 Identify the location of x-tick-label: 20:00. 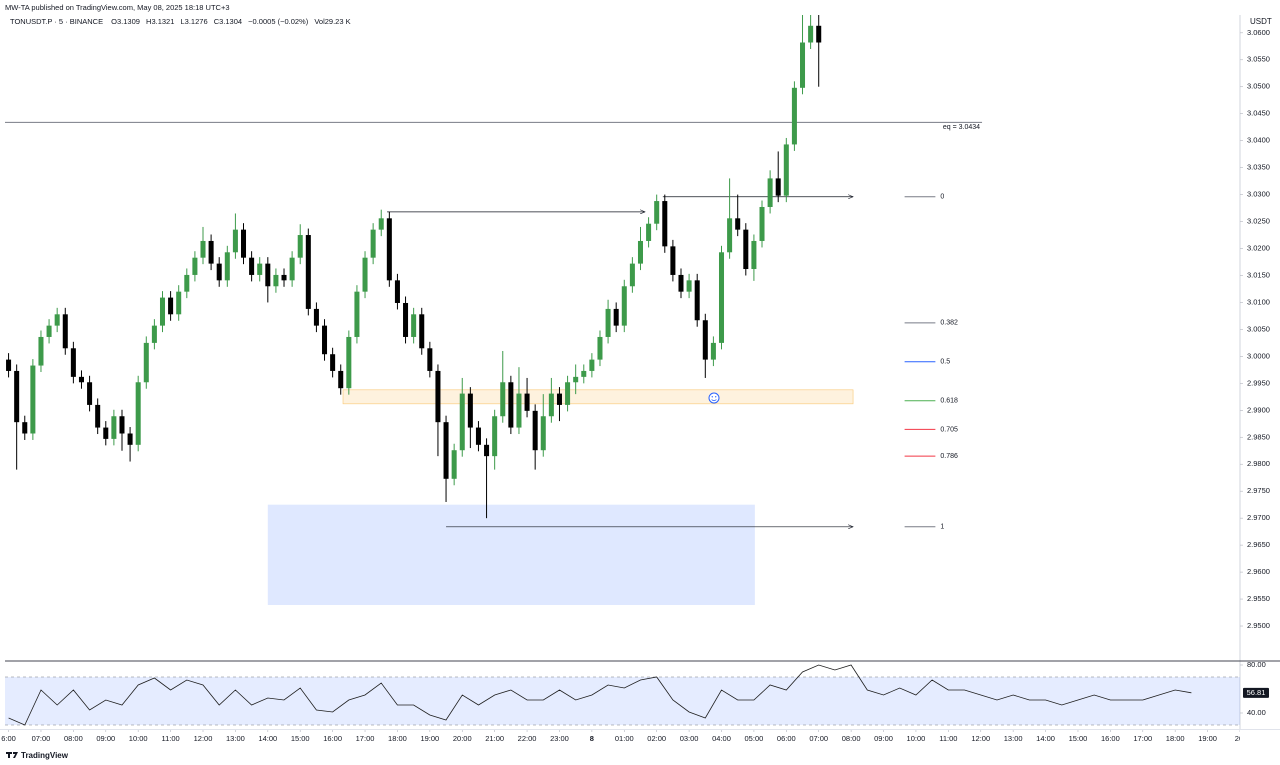
(462, 738).